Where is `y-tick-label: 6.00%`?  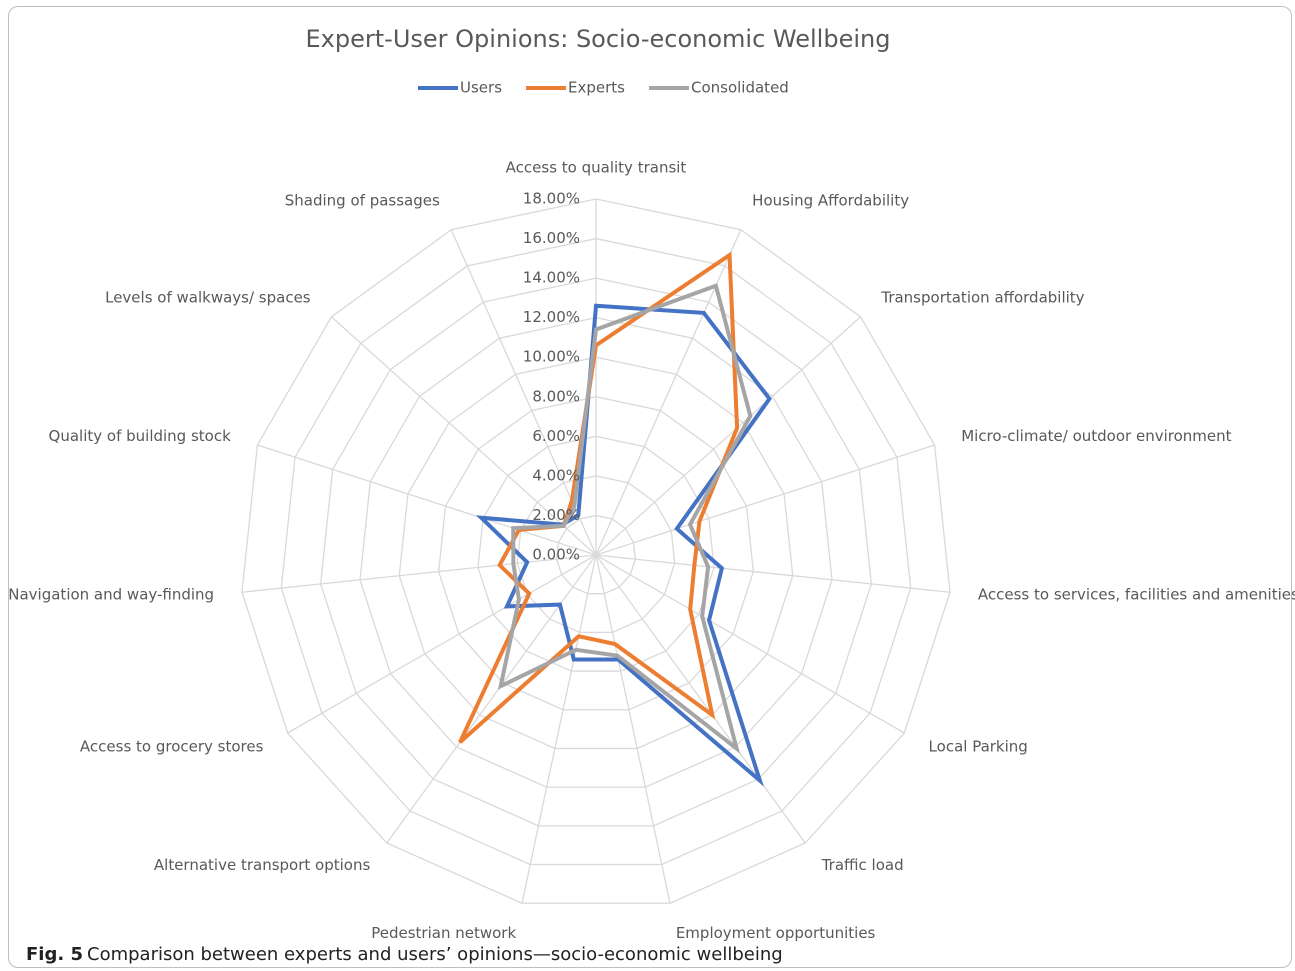
y-tick-label: 6.00% is located at coordinates (556, 436).